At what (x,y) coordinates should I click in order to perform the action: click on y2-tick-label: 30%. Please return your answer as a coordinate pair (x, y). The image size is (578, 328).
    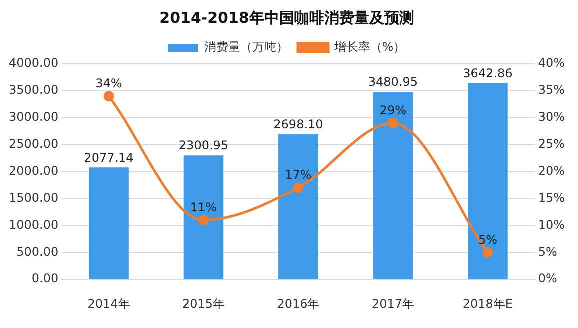
    Looking at the image, I should click on (551, 117).